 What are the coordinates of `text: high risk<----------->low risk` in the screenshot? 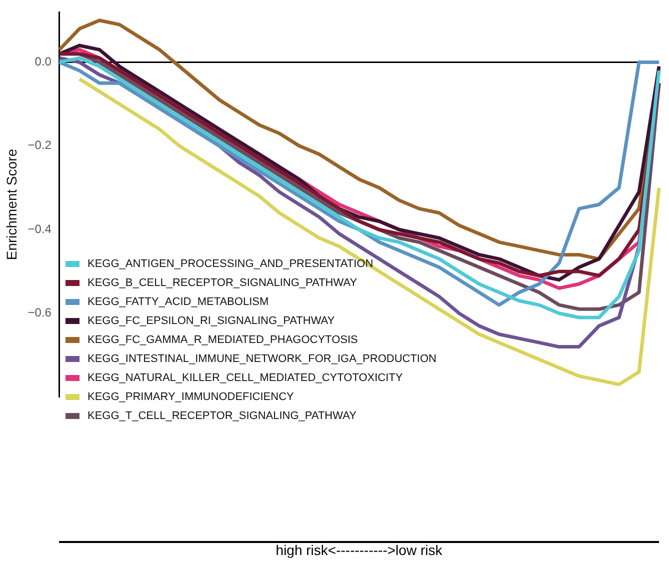 It's located at (359, 550).